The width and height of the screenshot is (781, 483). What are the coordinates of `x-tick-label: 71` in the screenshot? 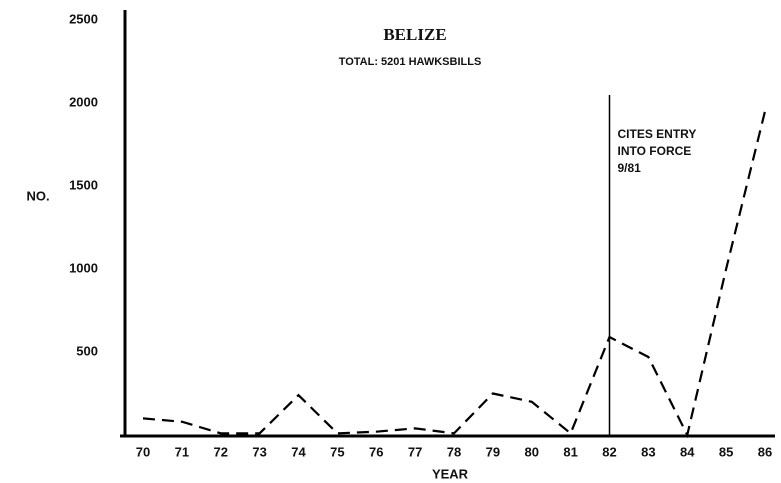 It's located at (182, 451).